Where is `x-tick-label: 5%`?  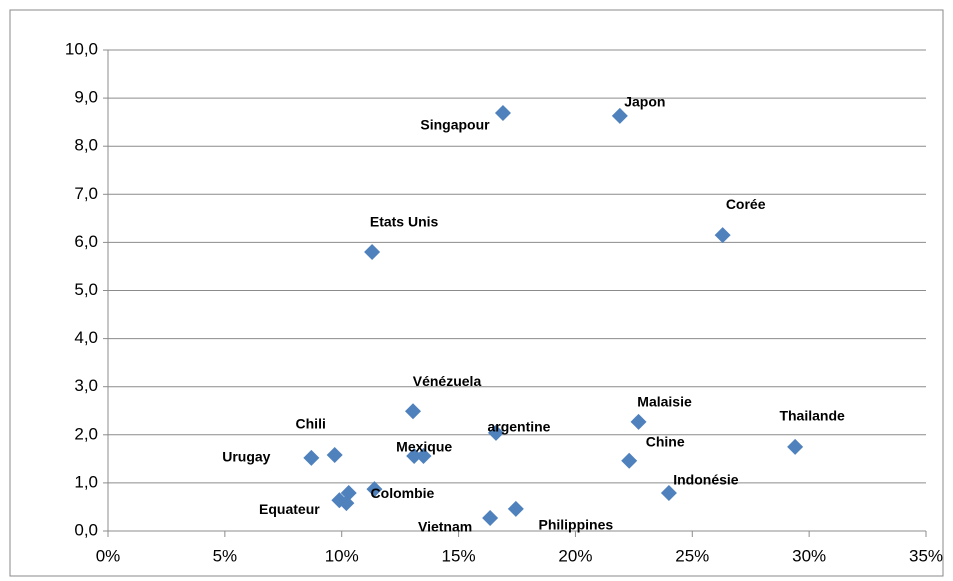 x-tick-label: 5% is located at coordinates (225, 555).